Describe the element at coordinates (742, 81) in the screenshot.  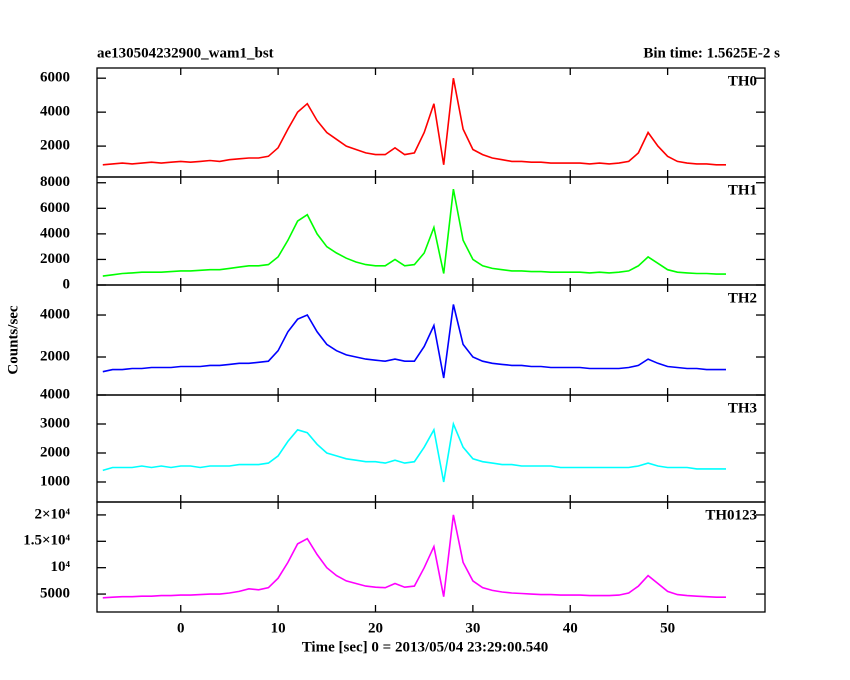
I see `panel-label: TH0` at that location.